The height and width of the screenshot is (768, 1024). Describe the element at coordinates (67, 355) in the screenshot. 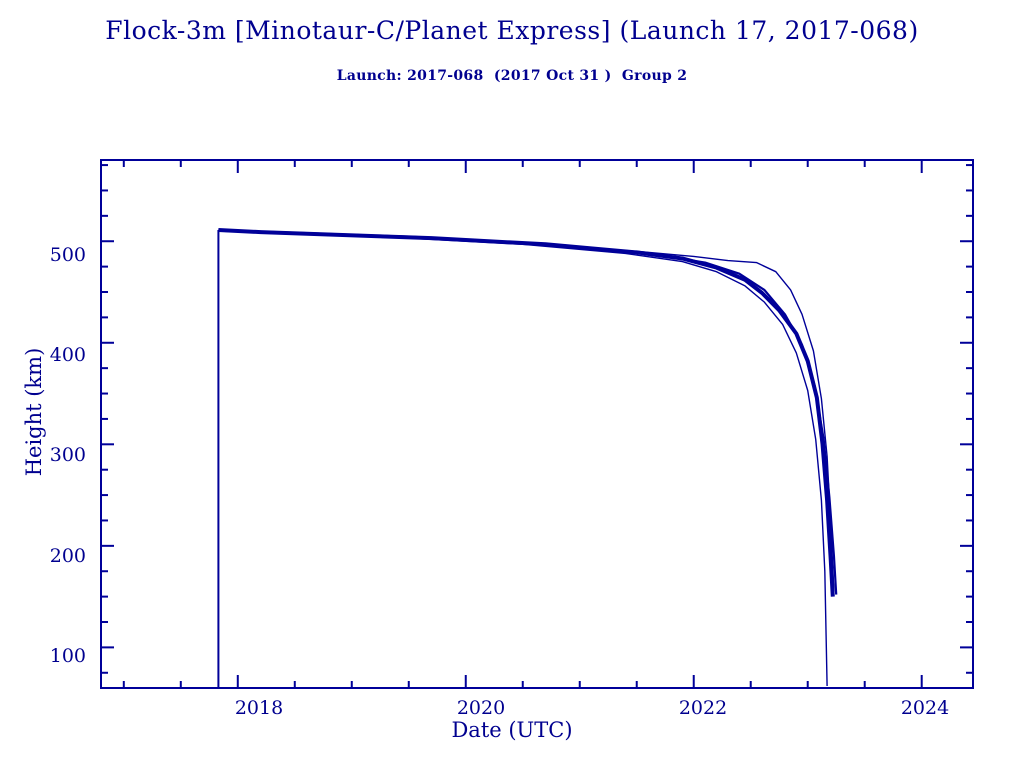

I see `y-tick-label-400: 400` at that location.